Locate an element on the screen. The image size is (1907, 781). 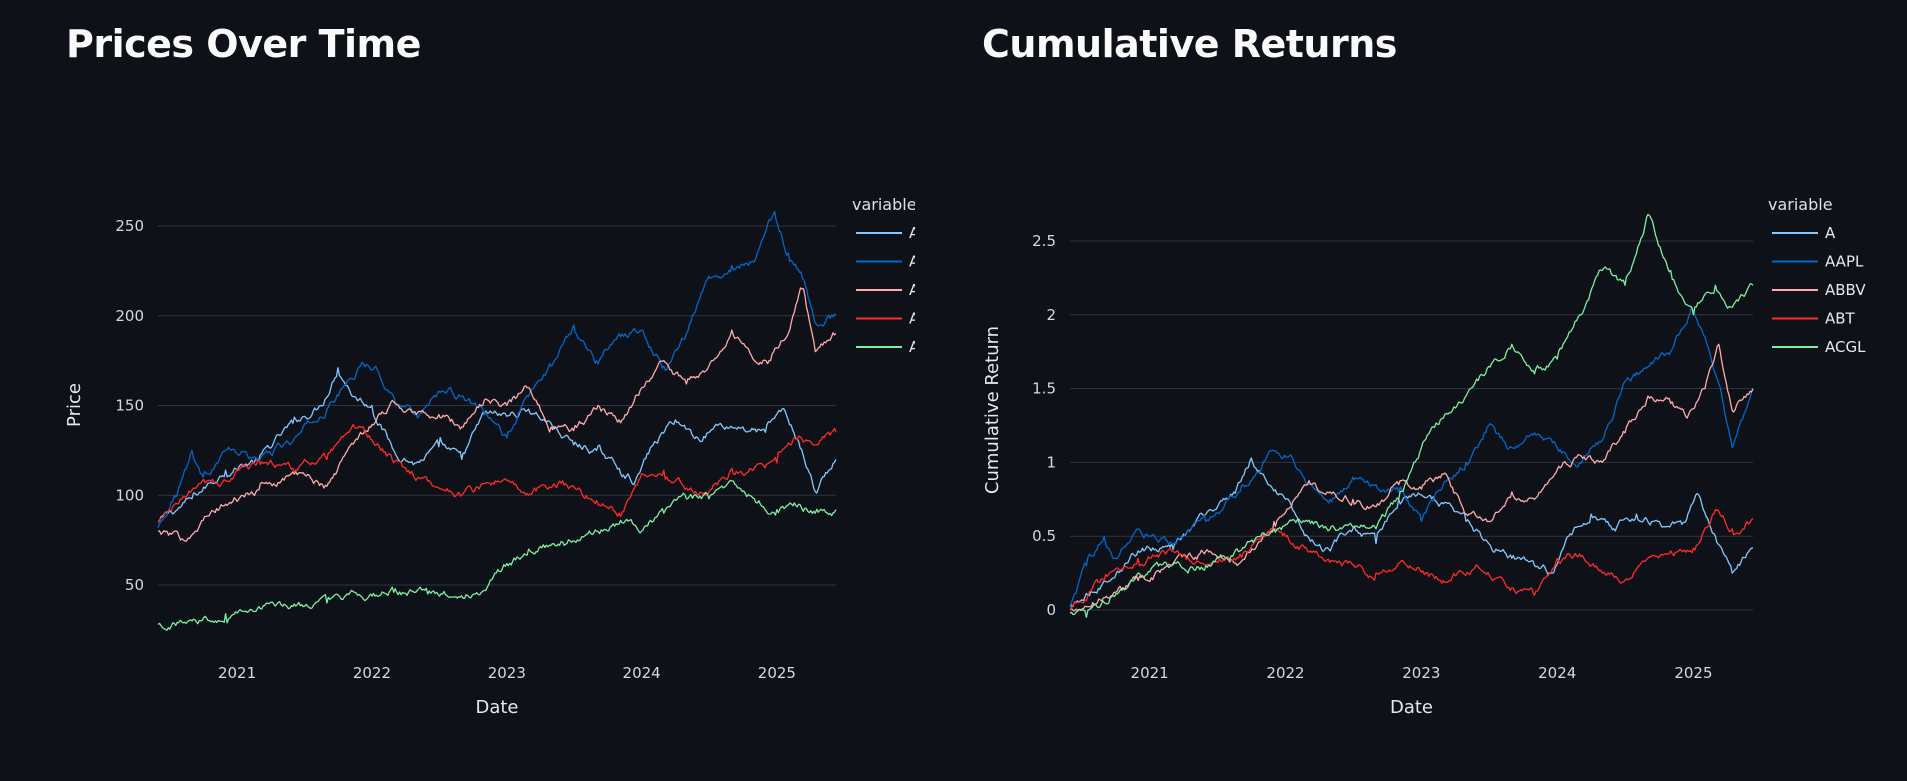
y-tick-label: 2.5 is located at coordinates (1044, 241).